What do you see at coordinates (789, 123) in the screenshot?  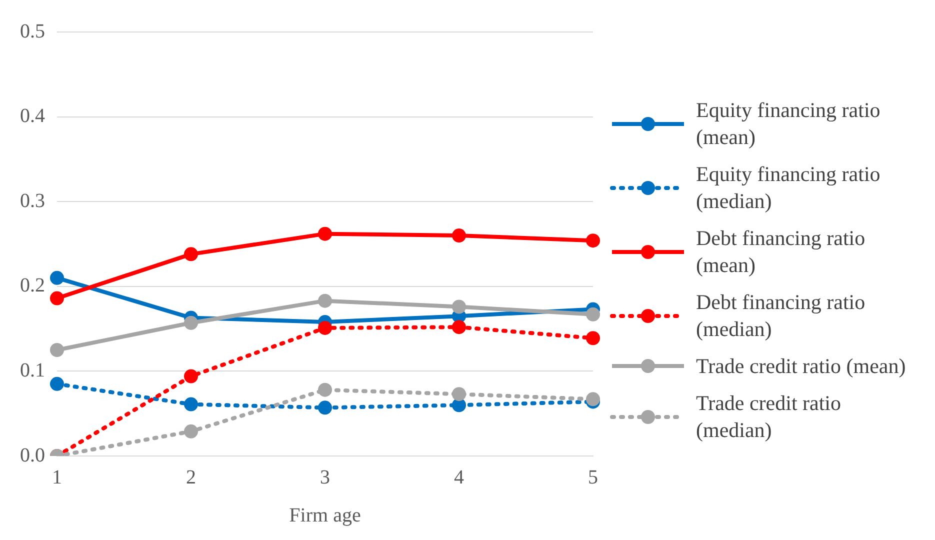 I see `legend-label: Equity financing ratio (mean)` at bounding box center [789, 123].